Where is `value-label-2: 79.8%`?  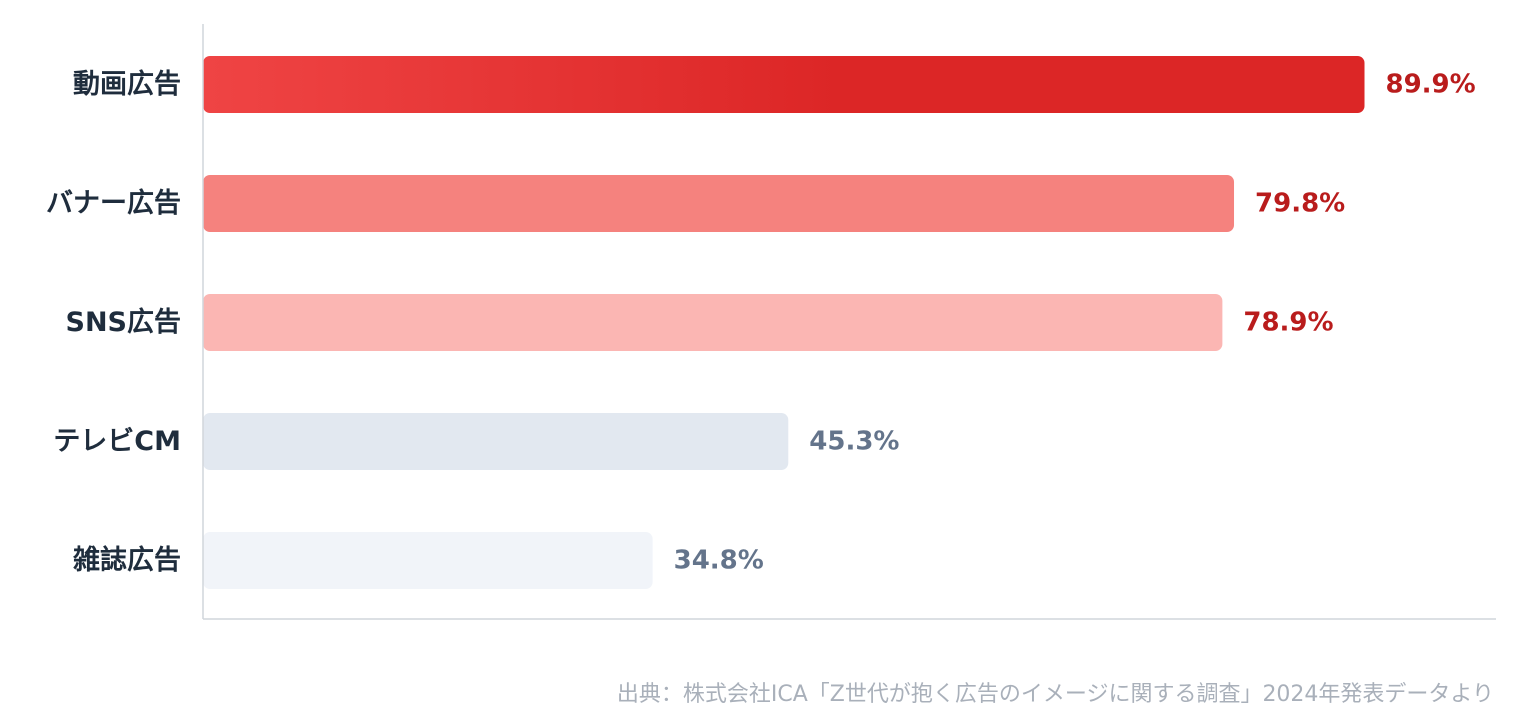
value-label-2: 79.8% is located at coordinates (1300, 204).